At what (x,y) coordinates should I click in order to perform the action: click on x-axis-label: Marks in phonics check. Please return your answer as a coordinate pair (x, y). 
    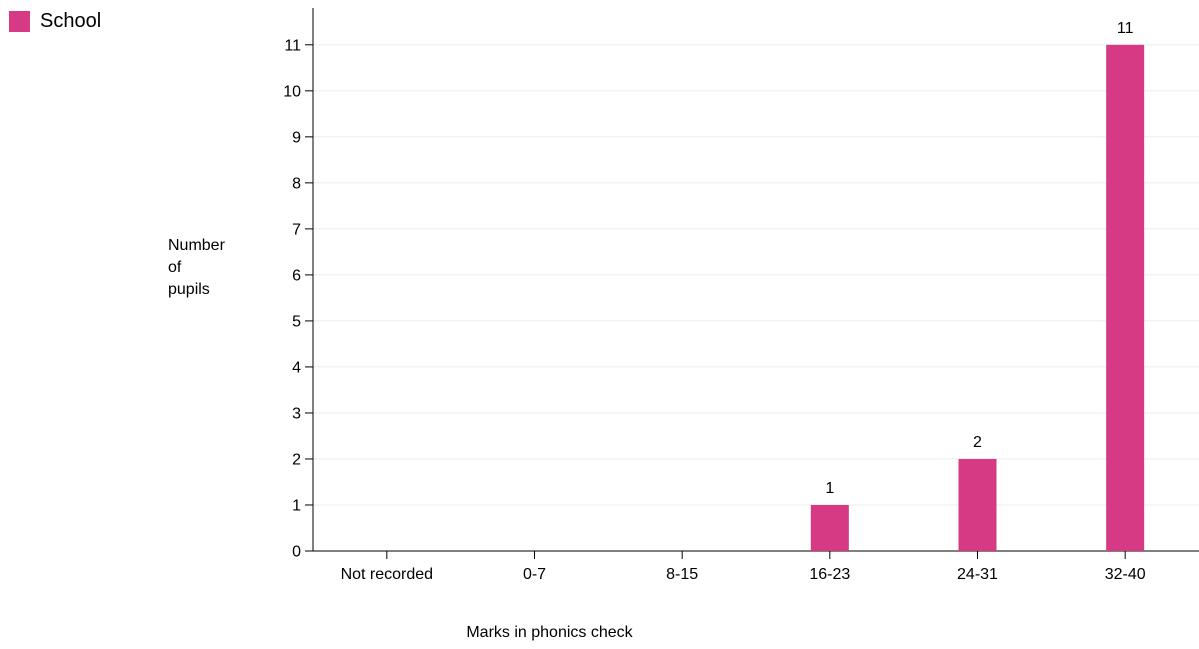
    Looking at the image, I should click on (549, 632).